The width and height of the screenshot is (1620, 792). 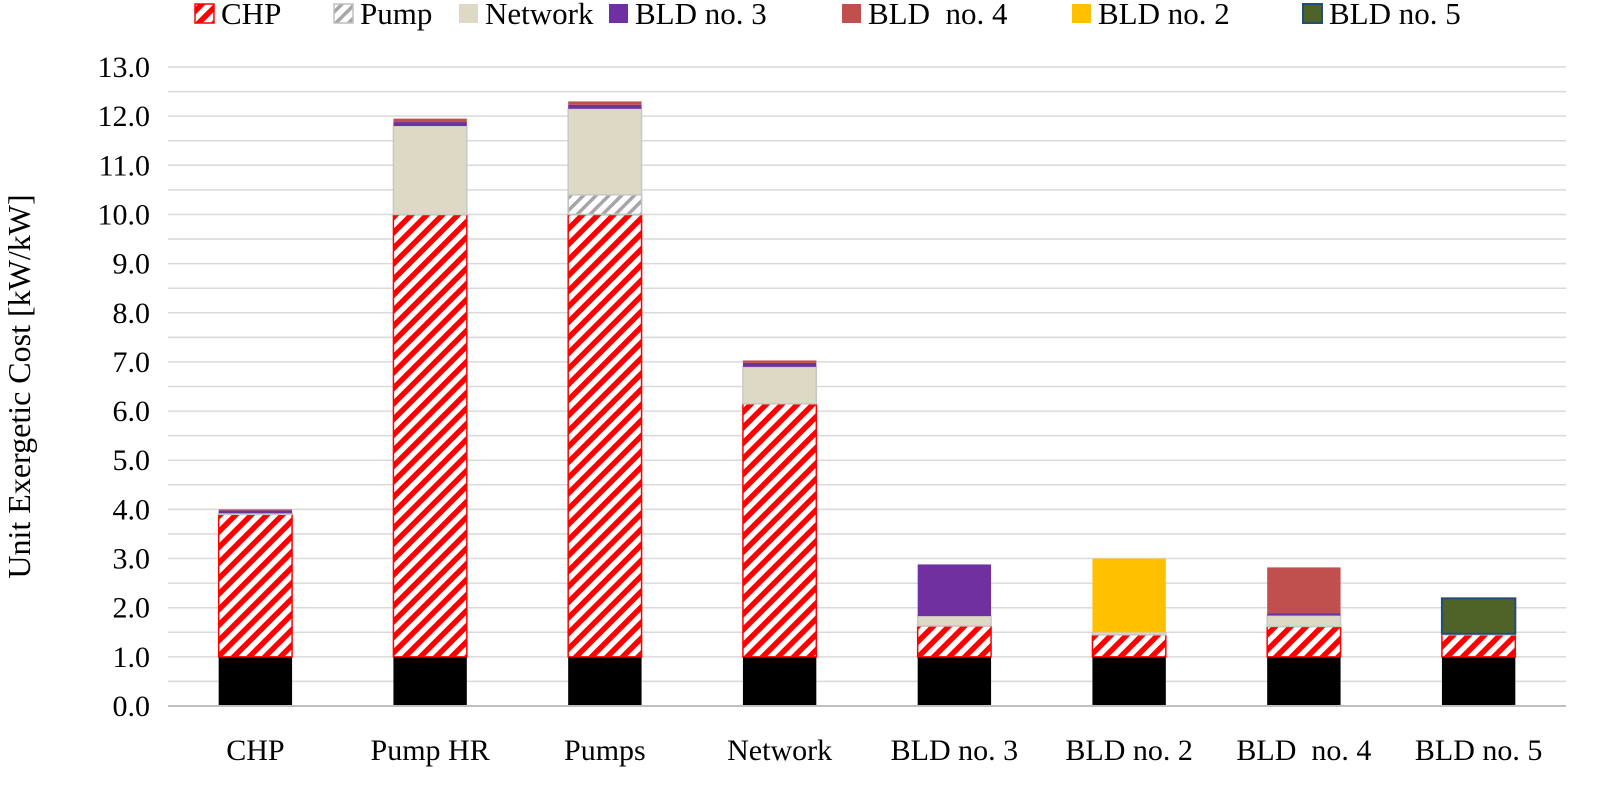 I want to click on y-tick-label: 2.0, so click(x=132, y=608).